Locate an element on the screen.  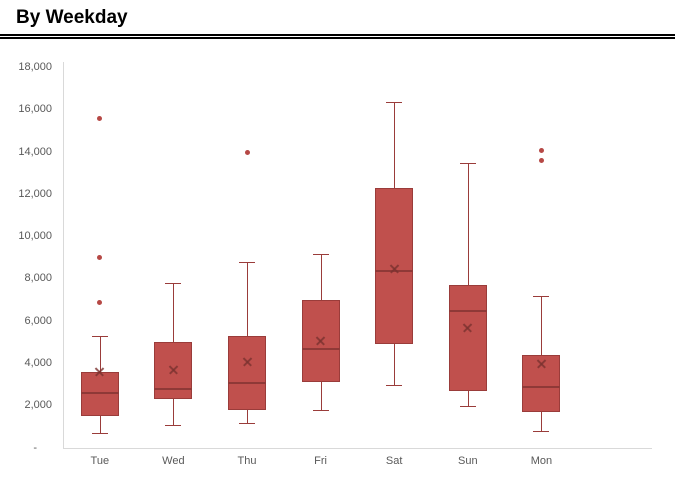
x-axis-label: Sun is located at coordinates (468, 461).